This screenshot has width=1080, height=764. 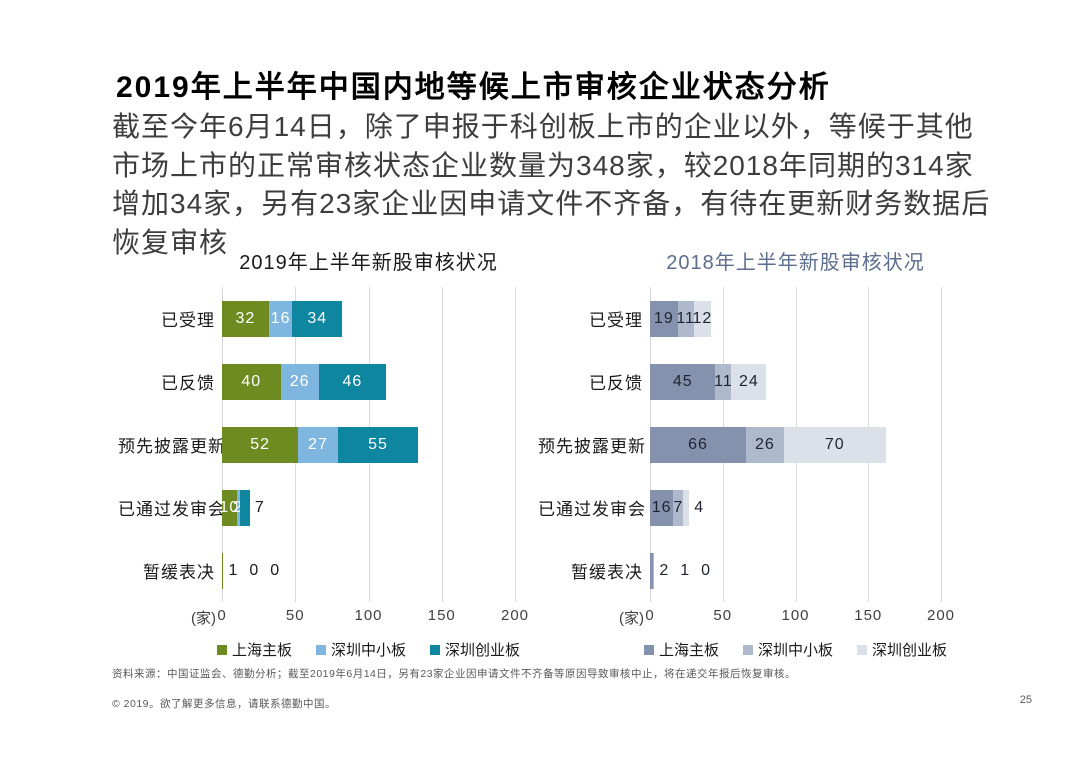 What do you see at coordinates (685, 570) in the screenshot?
I see `value-label: 1` at bounding box center [685, 570].